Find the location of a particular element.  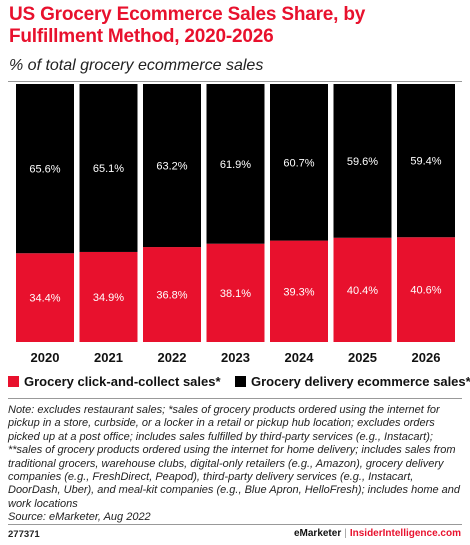

bar-segment-click-and-collect-2023 is located at coordinates (235, 292).